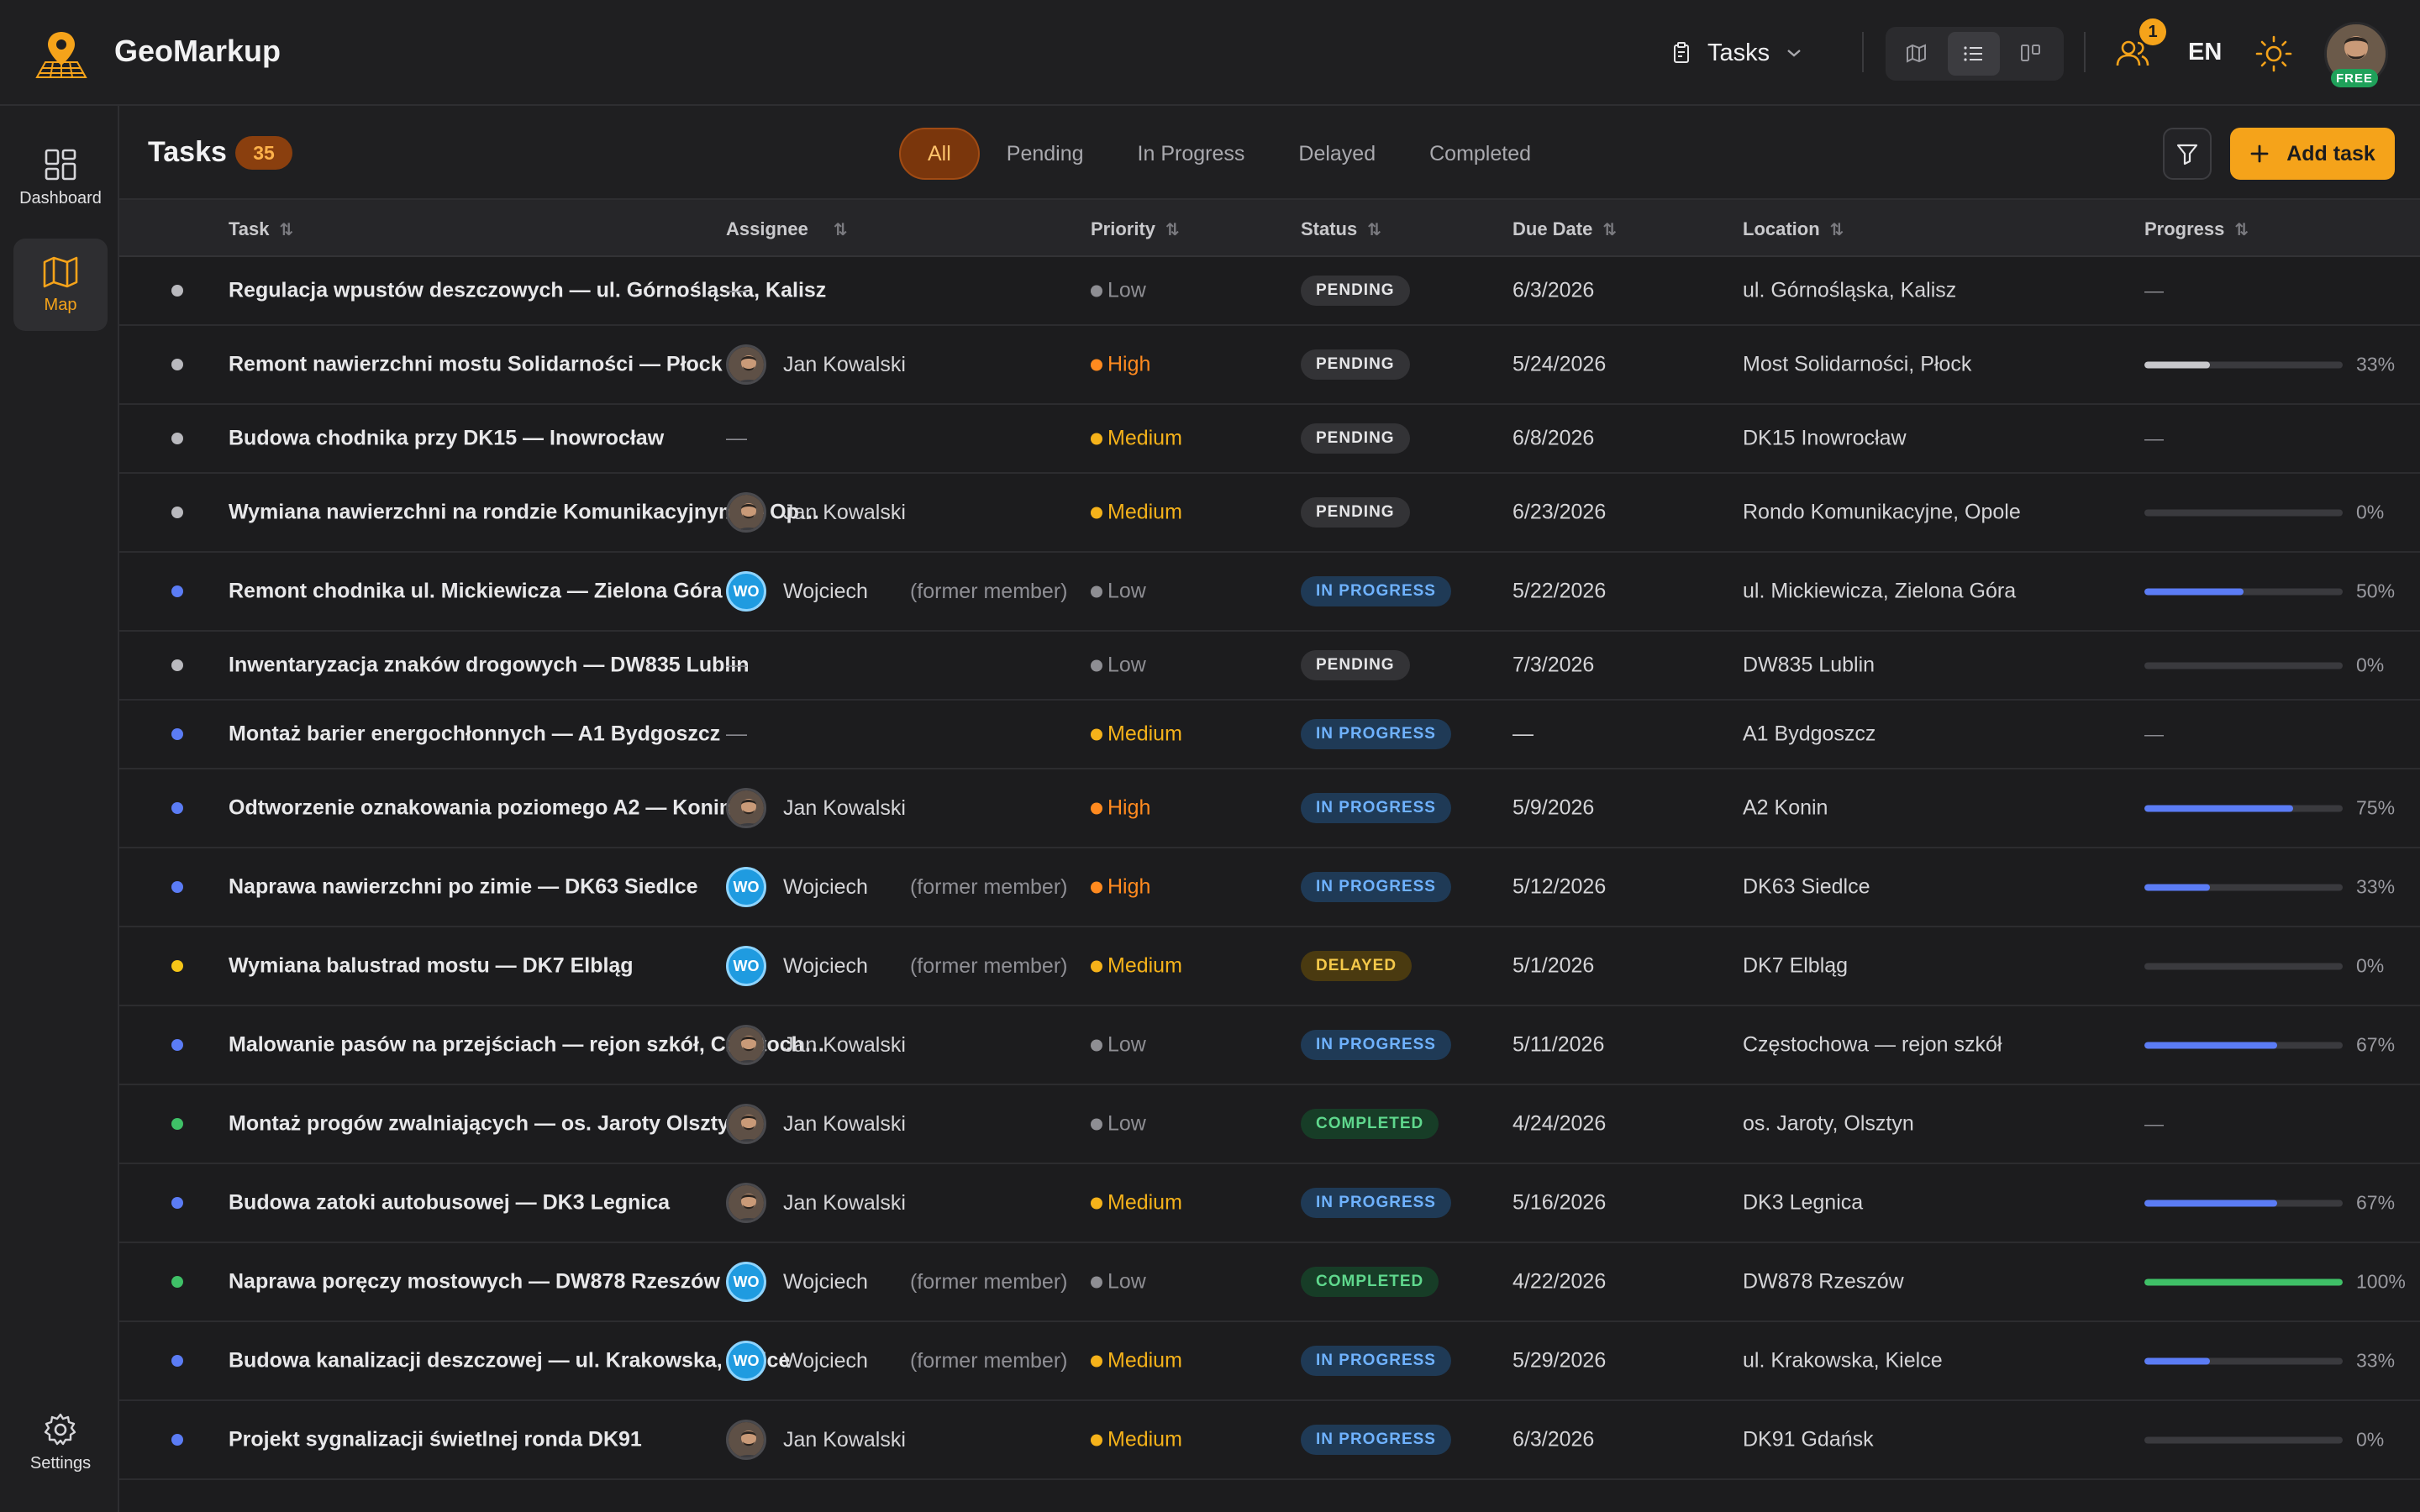 This screenshot has height=1512, width=2420. Describe the element at coordinates (939, 154) in the screenshot. I see `filter-tab-all: All` at that location.